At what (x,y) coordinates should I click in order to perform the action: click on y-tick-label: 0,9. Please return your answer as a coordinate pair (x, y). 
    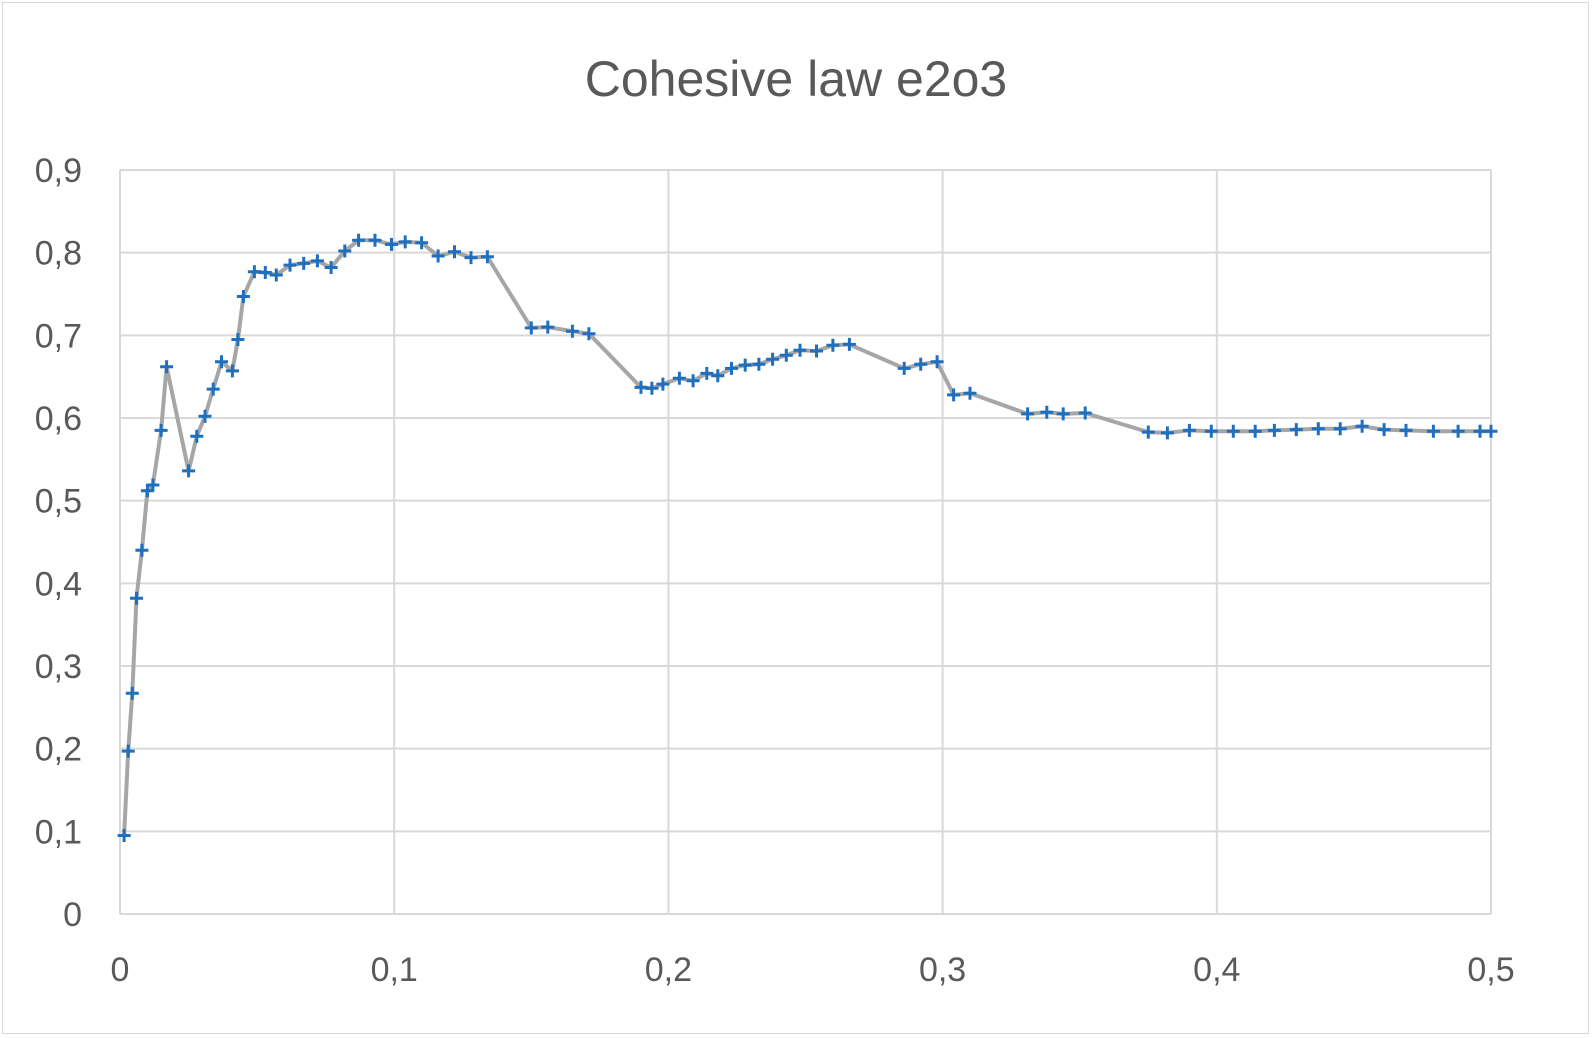
    Looking at the image, I should click on (58, 171).